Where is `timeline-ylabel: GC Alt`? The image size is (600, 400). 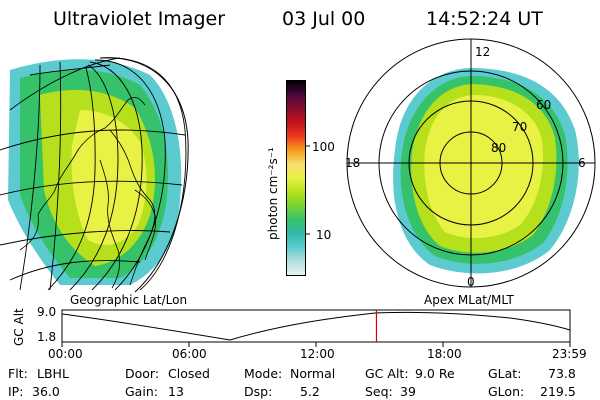
timeline-ylabel: GC Alt is located at coordinates (19, 327).